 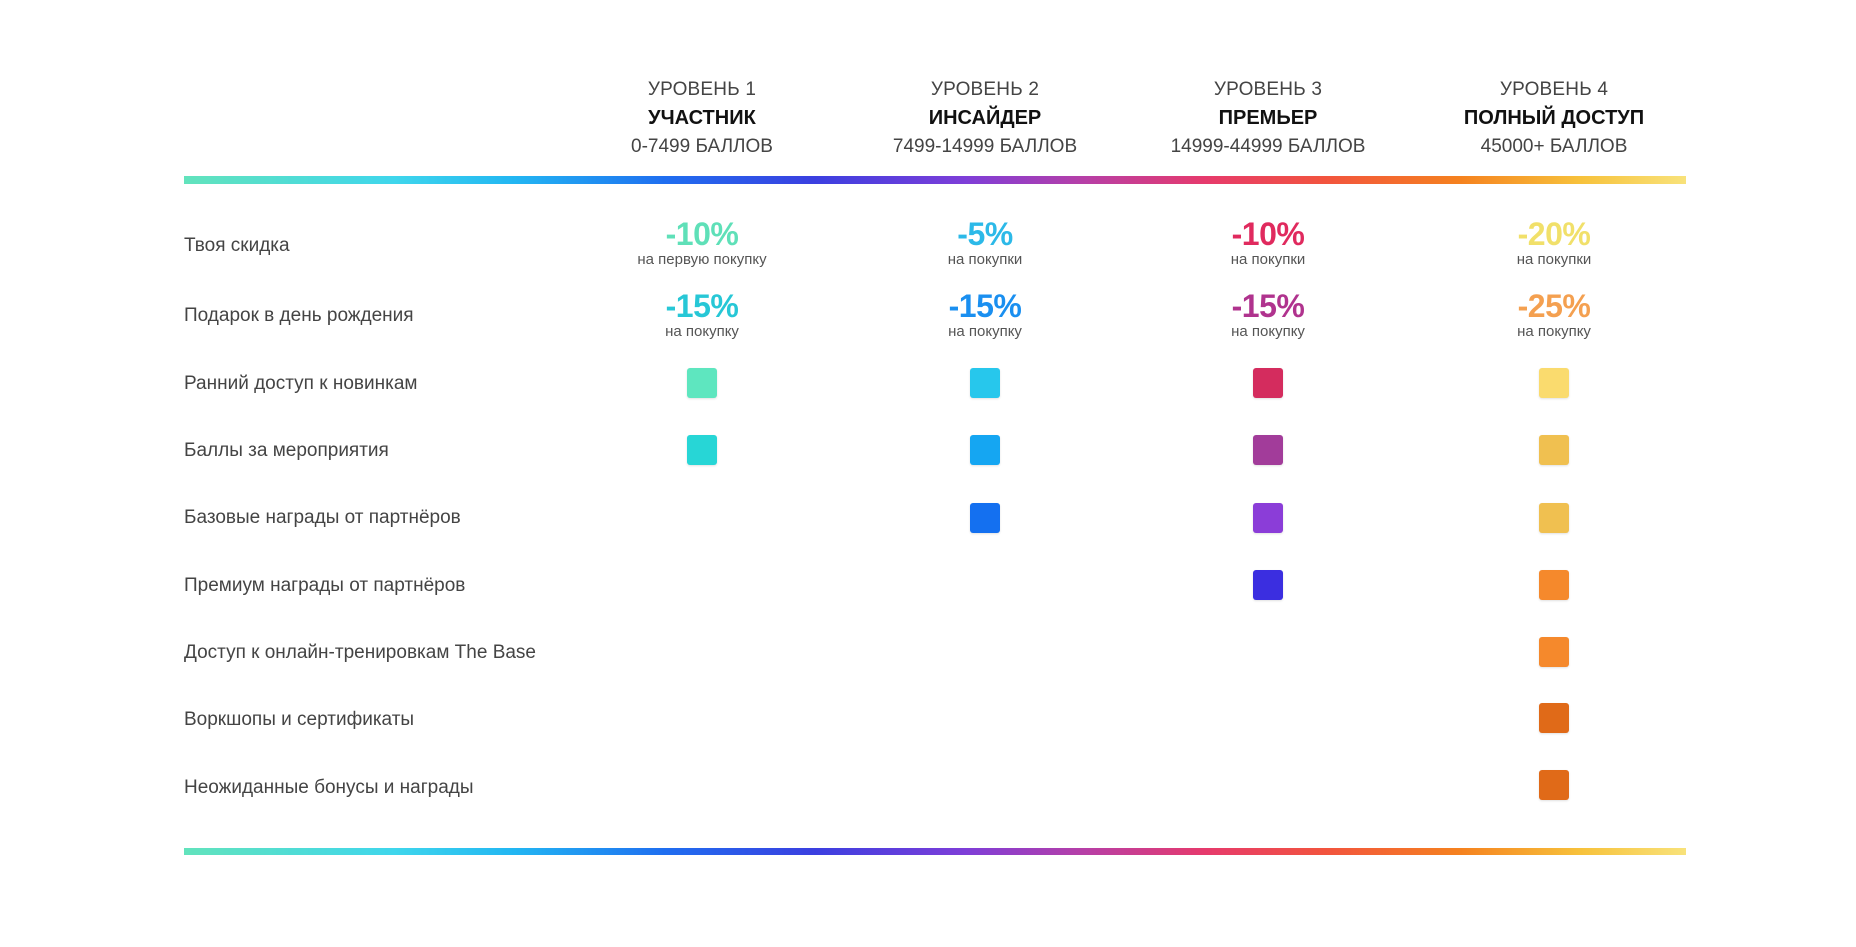 What do you see at coordinates (360, 652) in the screenshot?
I see `row-label-online-trainings: Доступ к онлайн-тренировкам The Base` at bounding box center [360, 652].